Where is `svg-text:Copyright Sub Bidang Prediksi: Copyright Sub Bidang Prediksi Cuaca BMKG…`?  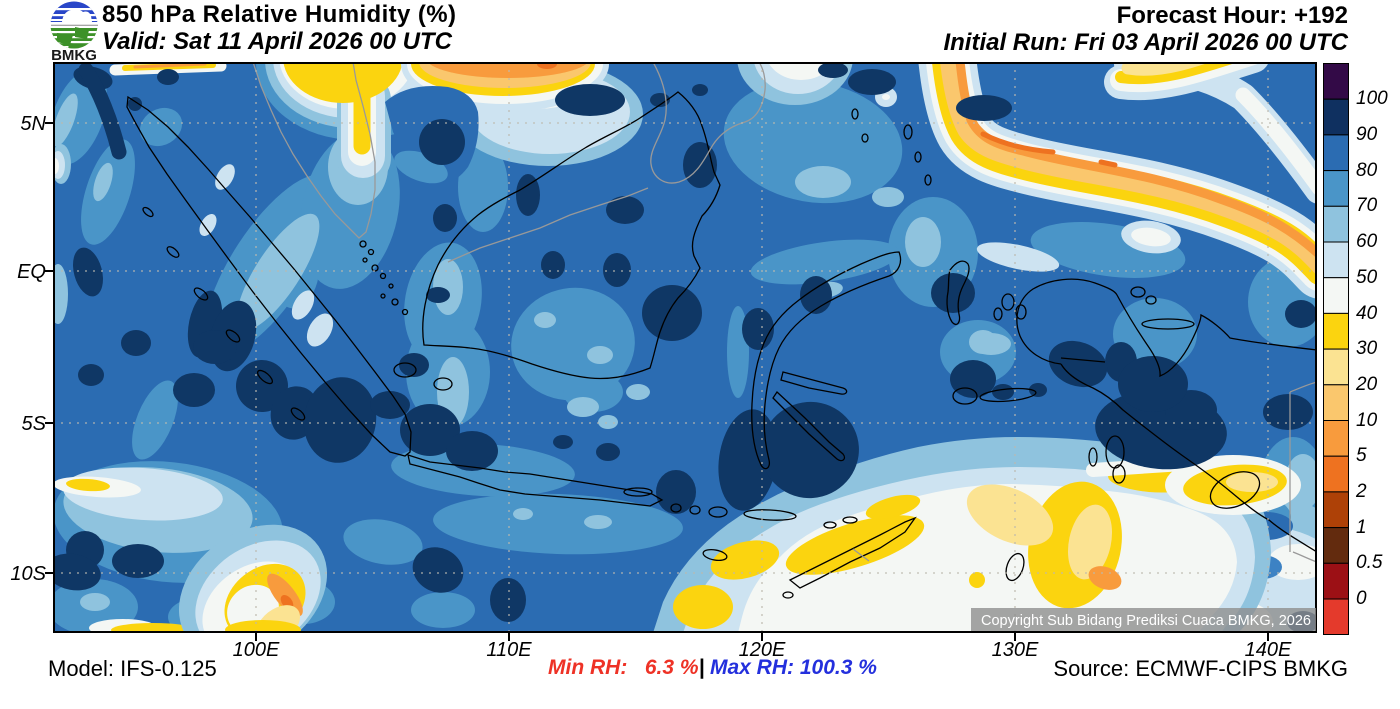 svg-text:Copyright Sub Bidang Prediksi: Copyright Sub Bidang Prediksi Cuaca BMKG… is located at coordinates (1146, 620).